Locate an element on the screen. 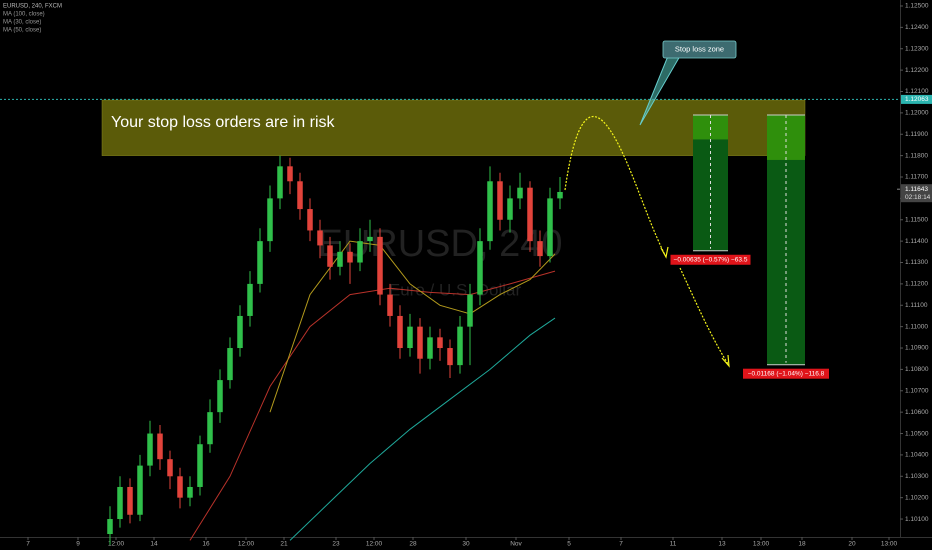 The height and width of the screenshot is (550, 932). x-tick-label: 21 is located at coordinates (284, 544).